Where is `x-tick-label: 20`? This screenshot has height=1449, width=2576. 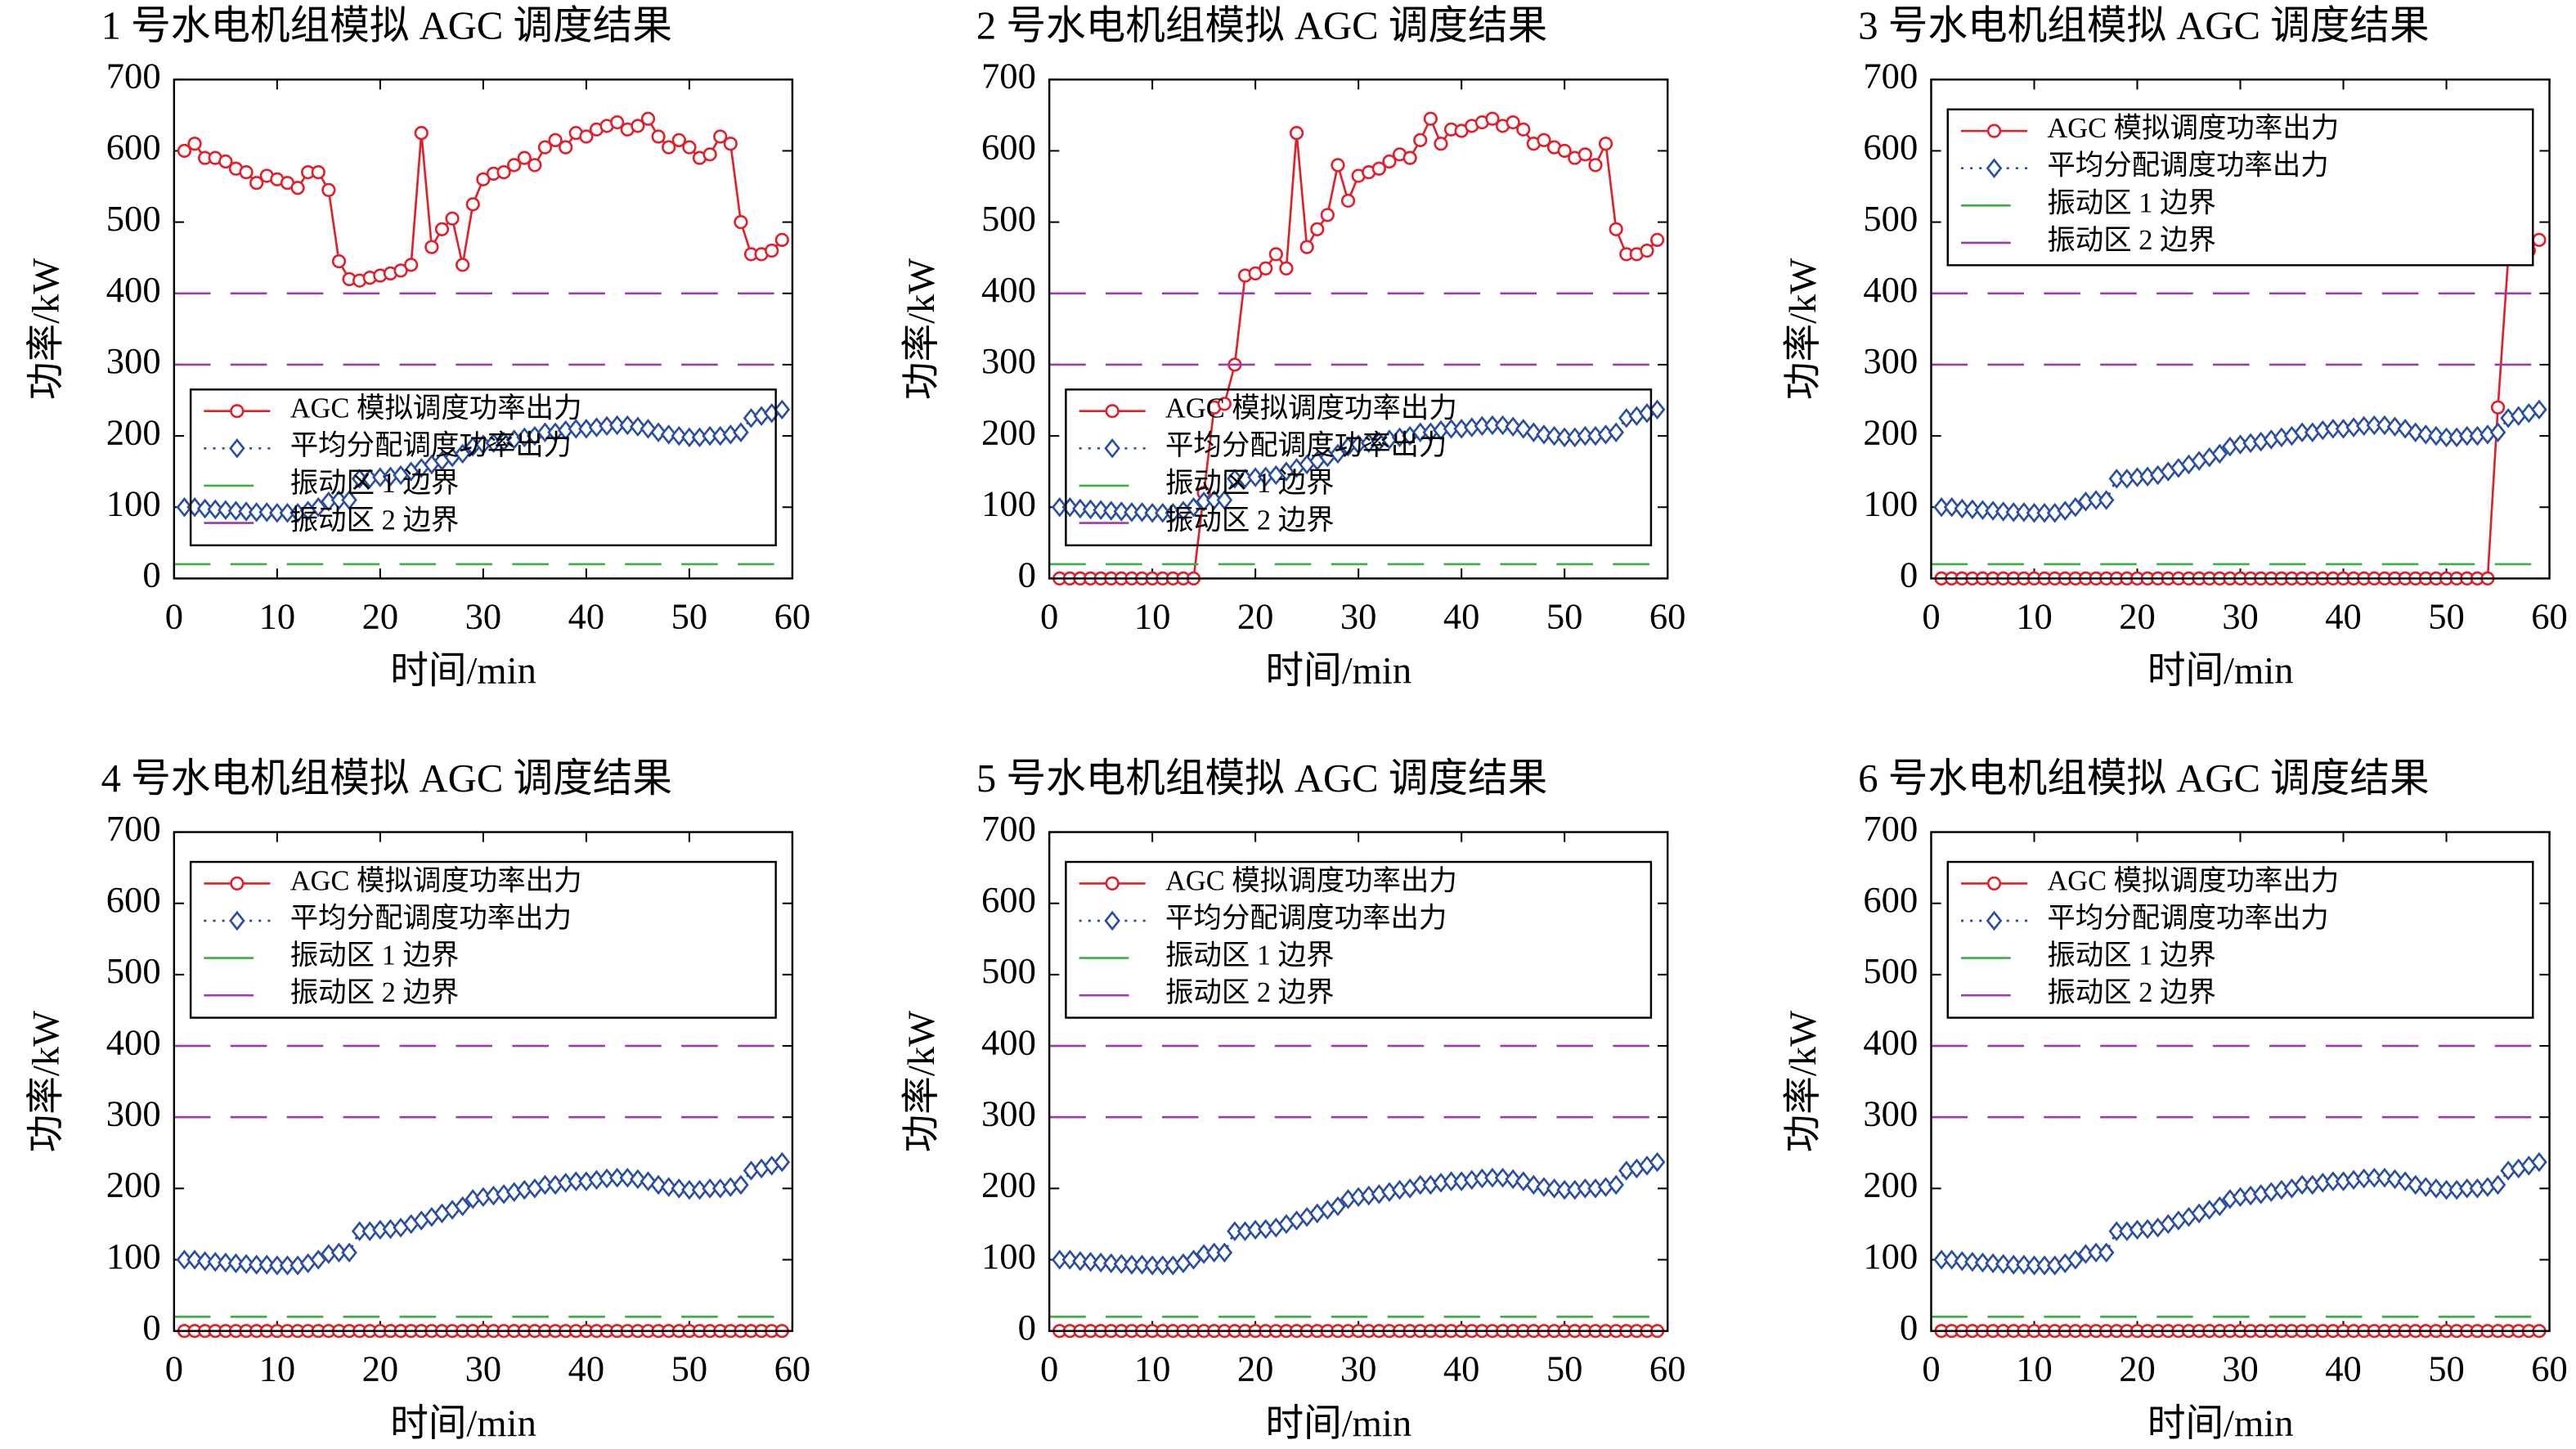
x-tick-label: 20 is located at coordinates (2137, 615).